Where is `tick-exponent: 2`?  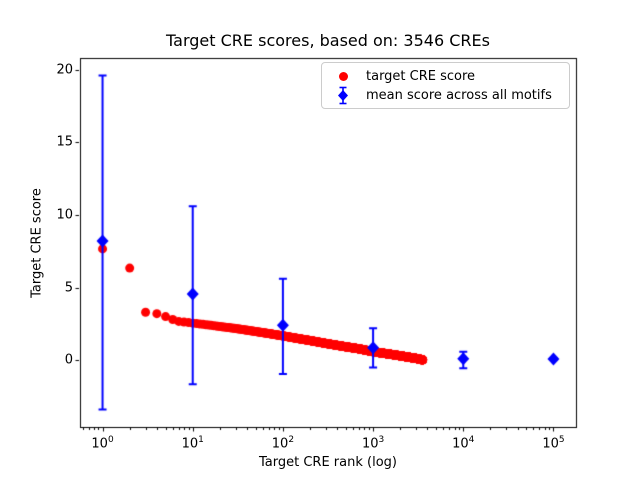
tick-exponent: 2 is located at coordinates (291, 440).